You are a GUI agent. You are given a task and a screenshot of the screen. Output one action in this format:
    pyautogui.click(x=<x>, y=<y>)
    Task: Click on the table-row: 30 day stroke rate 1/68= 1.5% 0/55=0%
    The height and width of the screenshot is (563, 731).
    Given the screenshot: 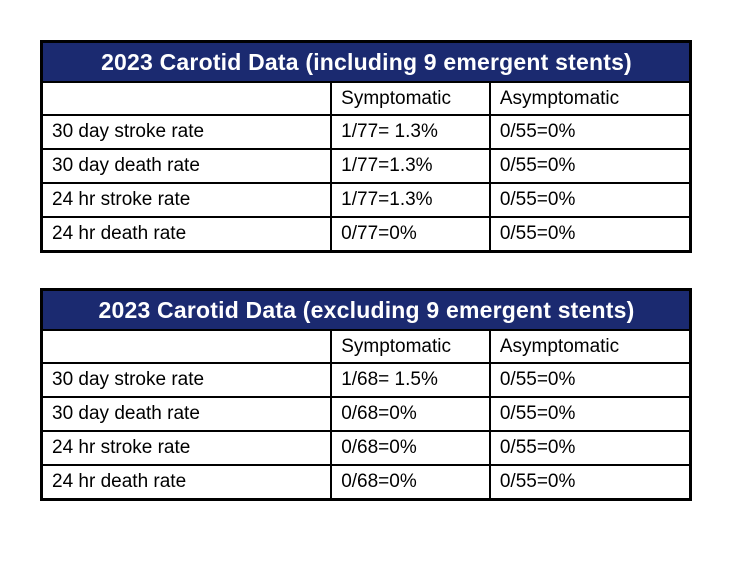 What is the action you would take?
    pyautogui.click(x=366, y=380)
    